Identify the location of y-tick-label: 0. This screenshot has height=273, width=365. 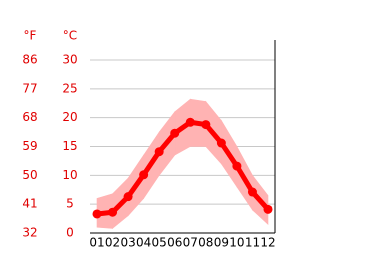
(70, 233).